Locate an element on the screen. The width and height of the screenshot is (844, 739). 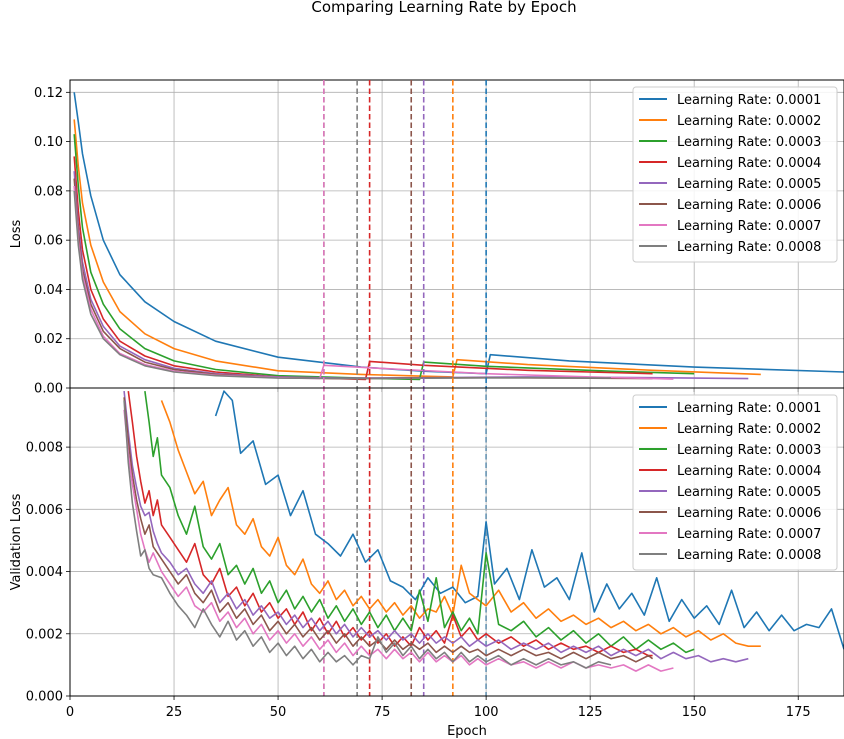
loss-legend-label: Learning Rate: 0.0008 is located at coordinates (749, 247).